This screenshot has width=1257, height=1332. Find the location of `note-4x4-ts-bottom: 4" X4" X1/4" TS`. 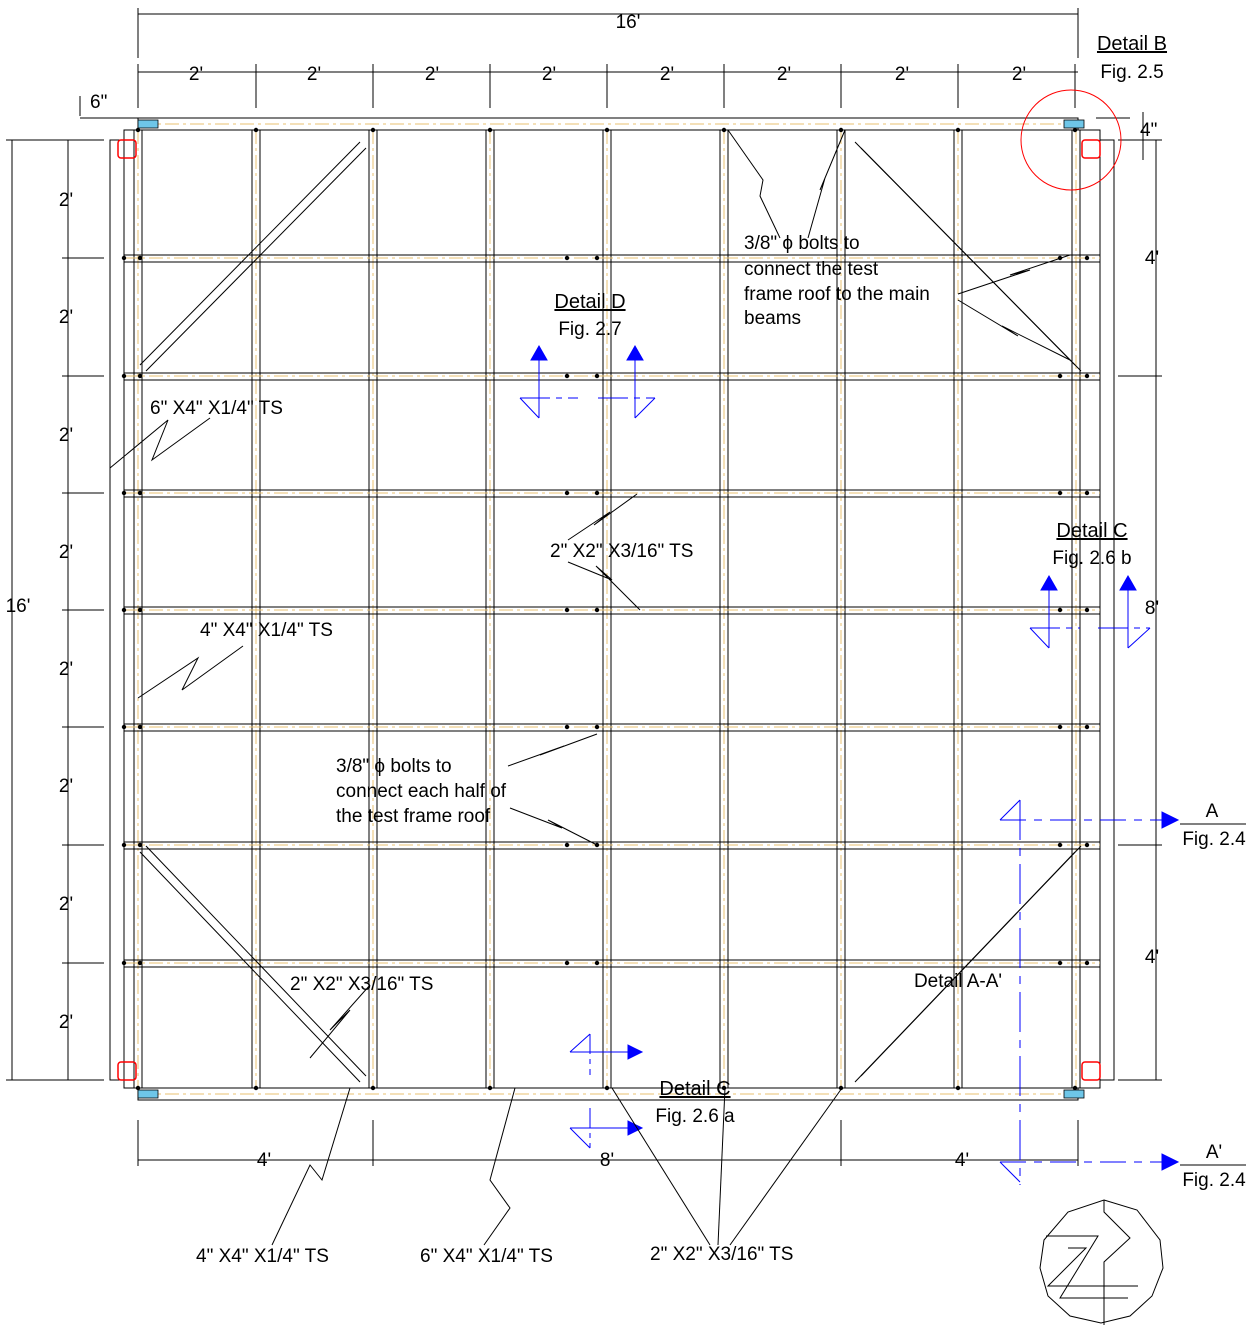

note-4x4-ts-bottom: 4" X4" X1/4" TS is located at coordinates (262, 1256).